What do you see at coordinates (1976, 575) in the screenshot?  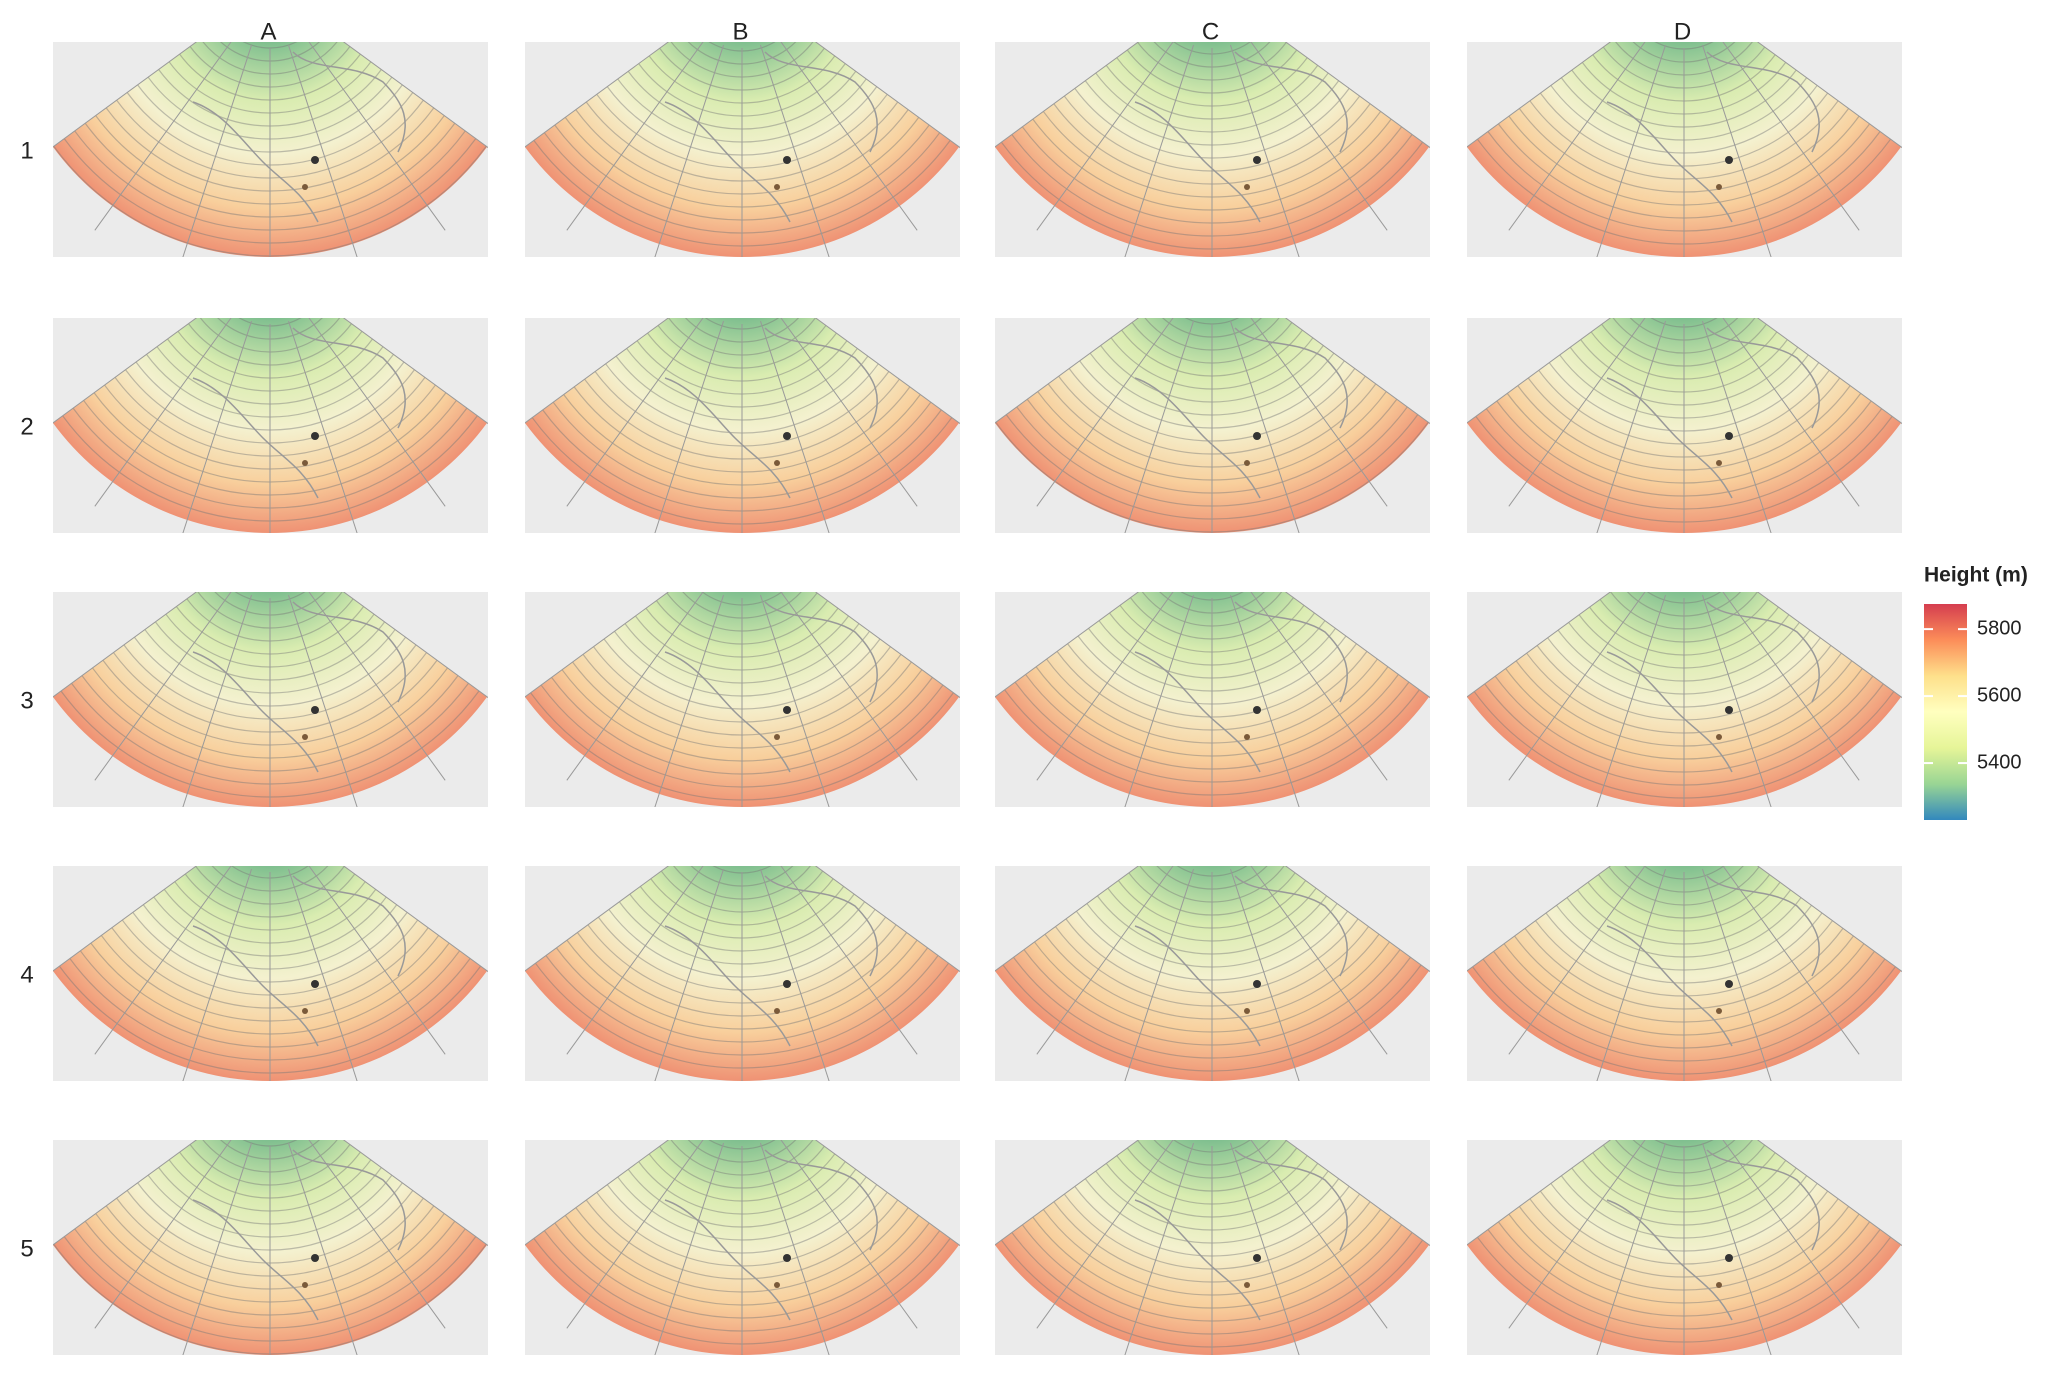 I see `legend-title: Height (m)` at bounding box center [1976, 575].